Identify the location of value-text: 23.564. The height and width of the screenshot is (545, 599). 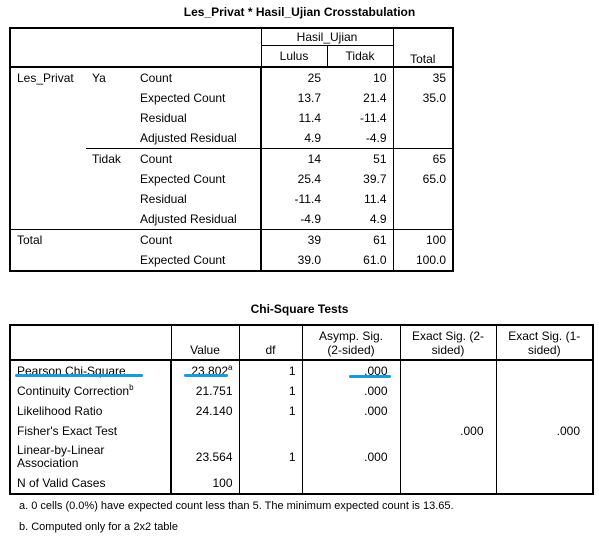
(214, 457).